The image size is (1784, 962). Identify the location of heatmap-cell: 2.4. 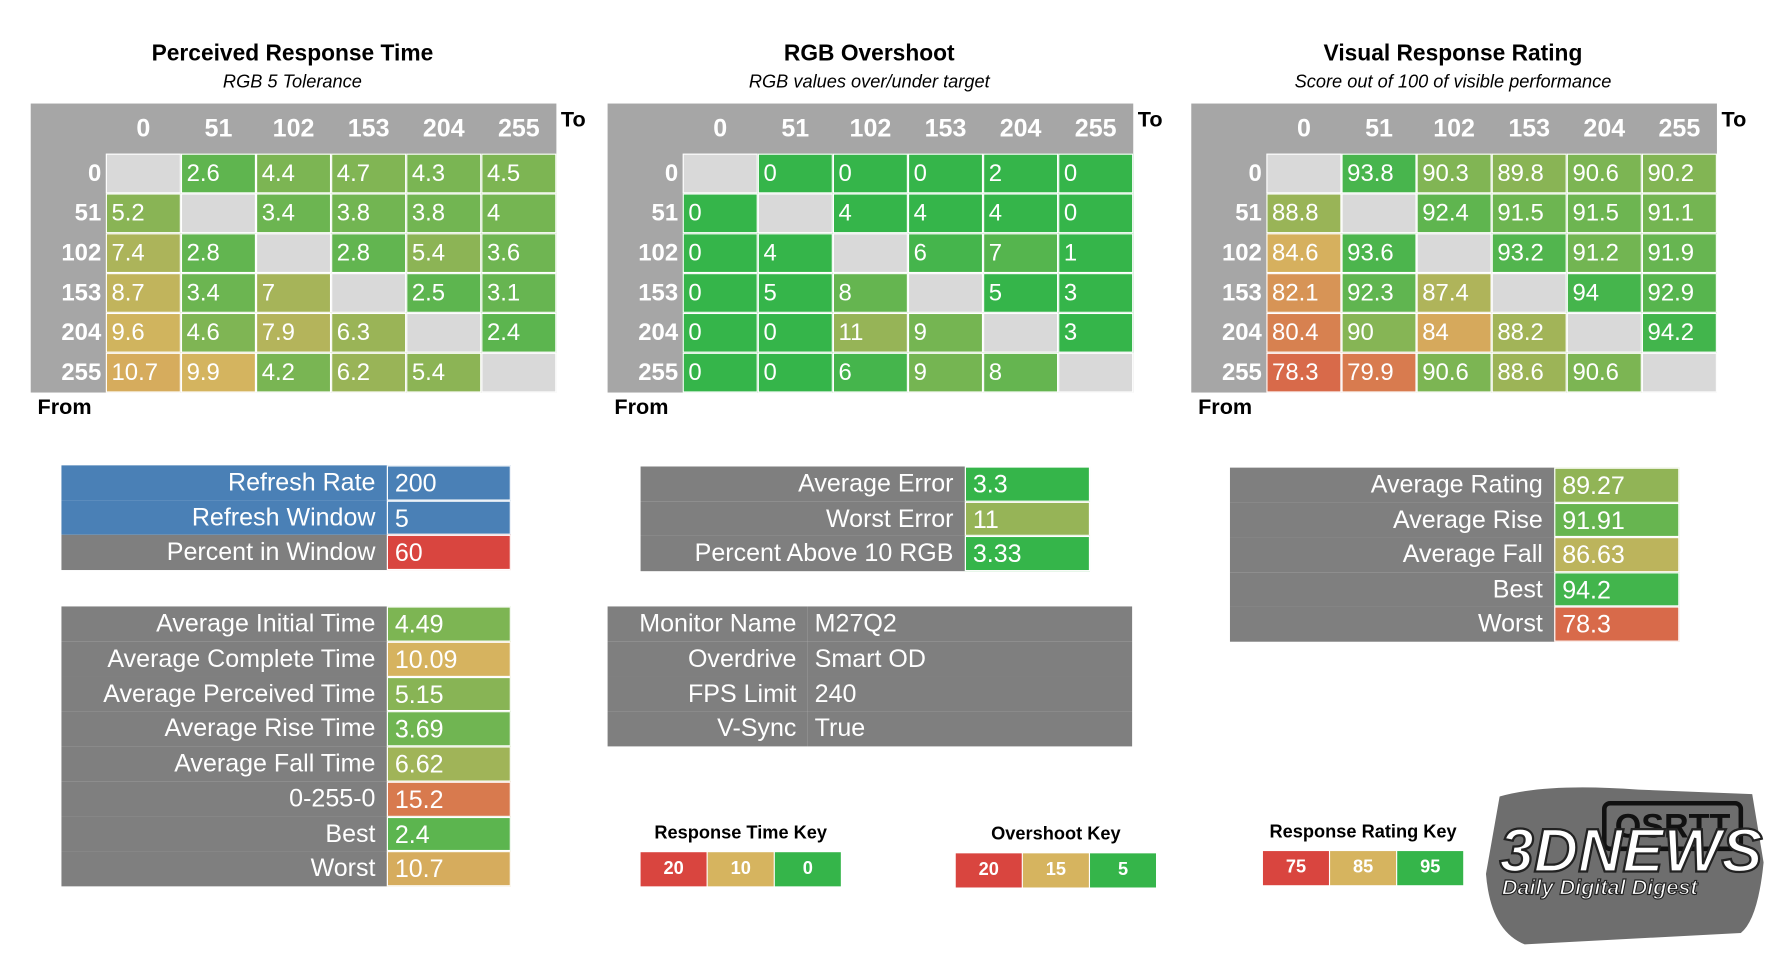
(519, 332).